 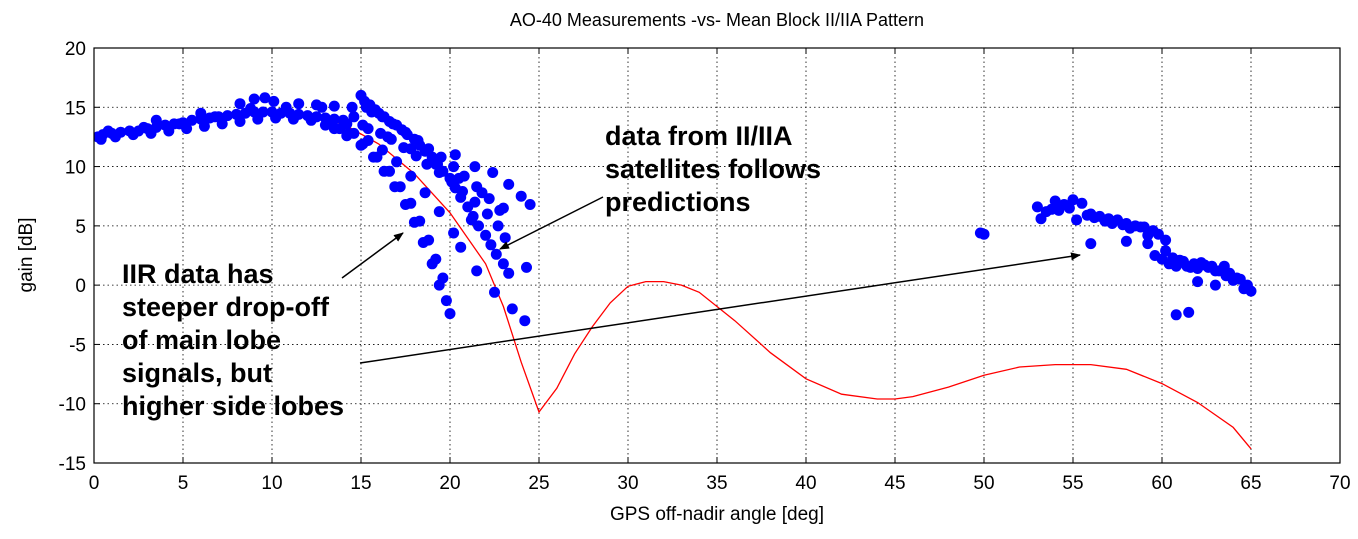 I want to click on annotation-line: of main lobe, so click(x=201, y=340).